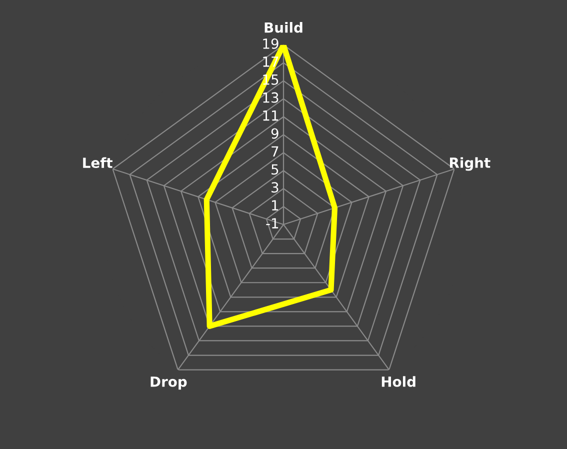 The image size is (567, 449). I want to click on spoke-label: Right, so click(470, 164).